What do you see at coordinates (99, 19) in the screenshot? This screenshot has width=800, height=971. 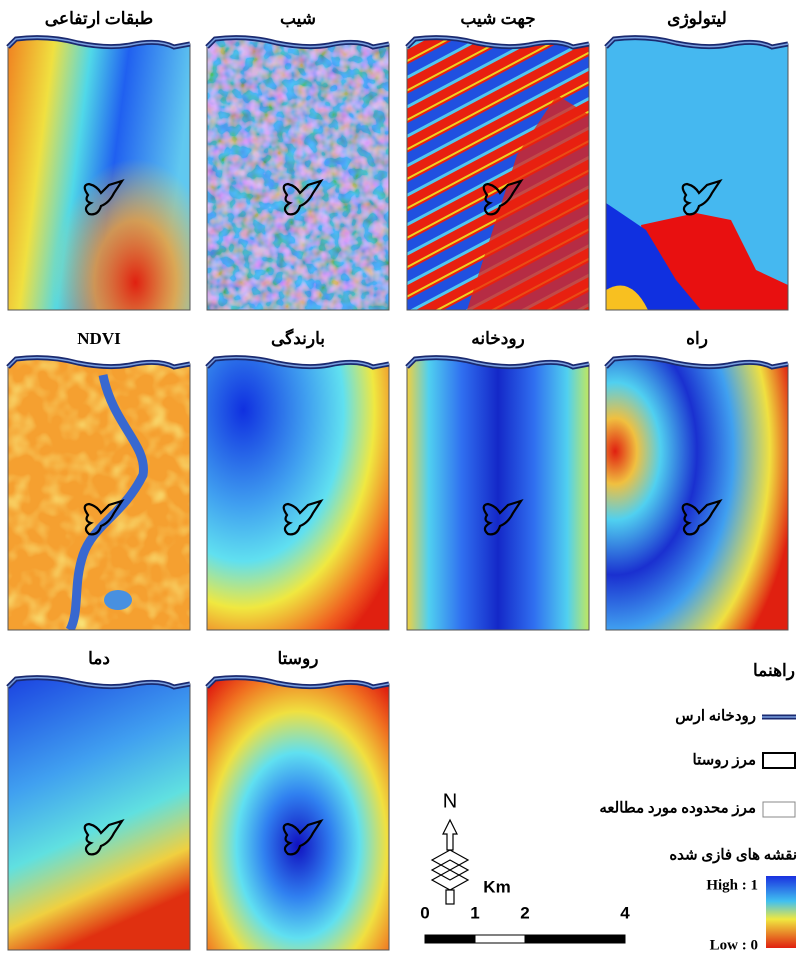 I see `panel-title: طبقات ارتفاعی` at bounding box center [99, 19].